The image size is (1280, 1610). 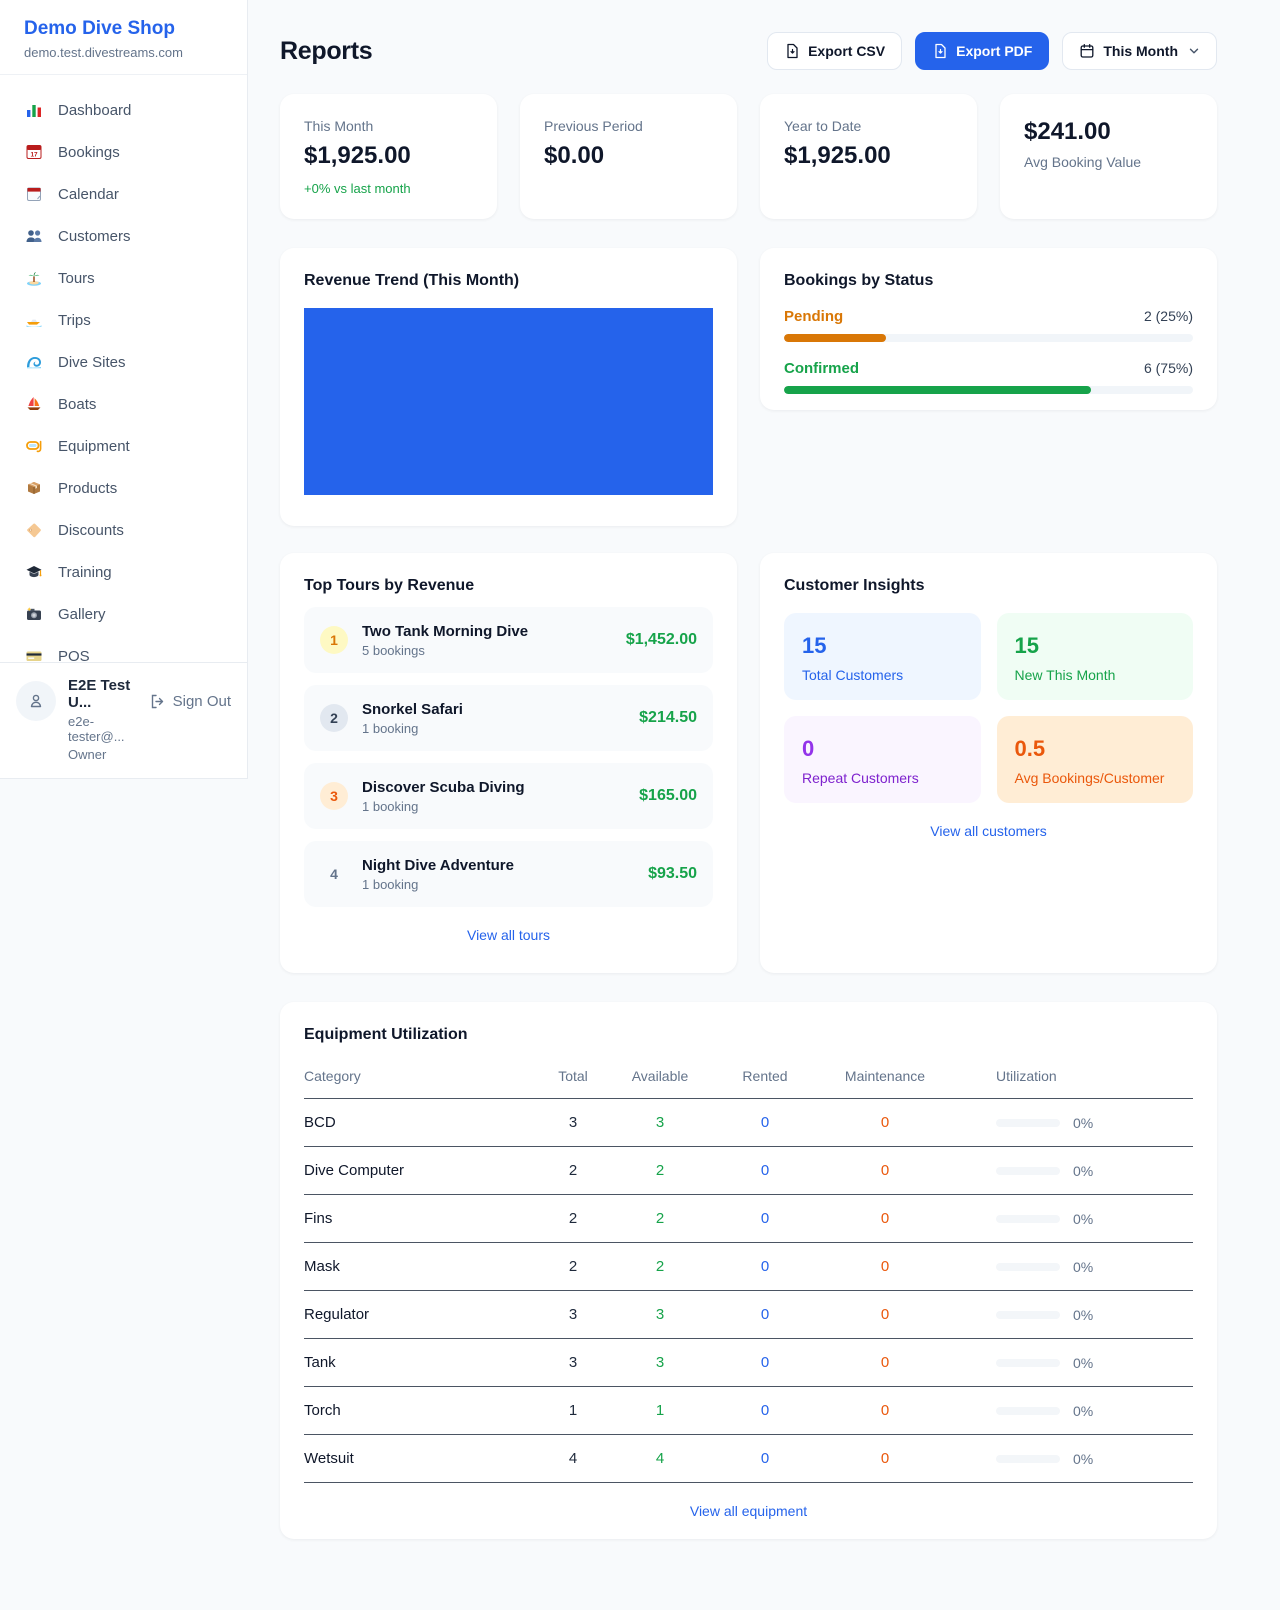 What do you see at coordinates (123, 530) in the screenshot?
I see `sidebar-item-discounts: Discounts` at bounding box center [123, 530].